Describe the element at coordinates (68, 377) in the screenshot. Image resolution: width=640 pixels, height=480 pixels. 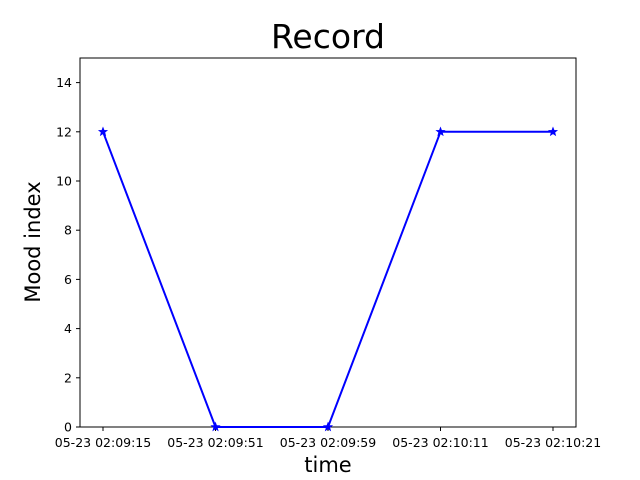
I see `y-tick-label: 2` at that location.